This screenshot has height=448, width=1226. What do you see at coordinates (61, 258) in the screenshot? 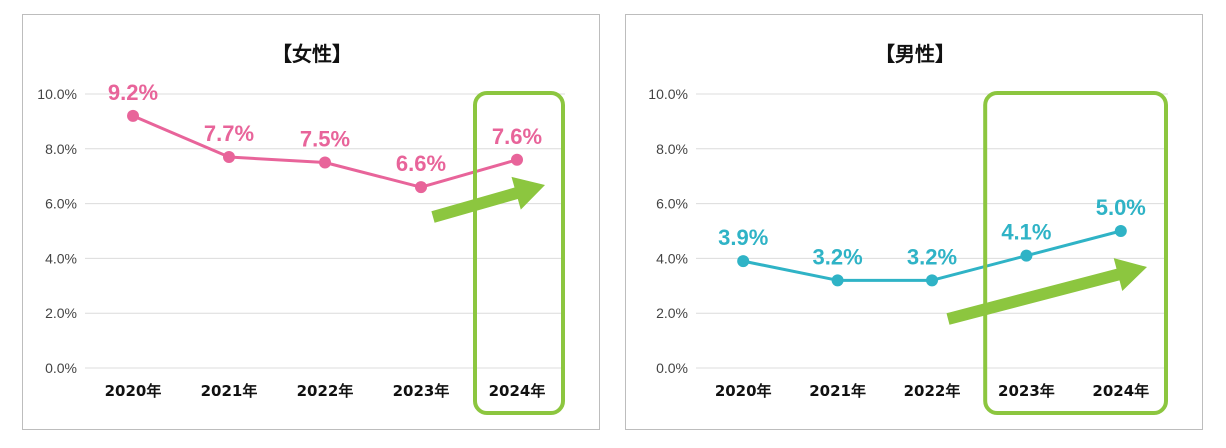
I see `female-y-tick-label: 4.0%` at bounding box center [61, 258].